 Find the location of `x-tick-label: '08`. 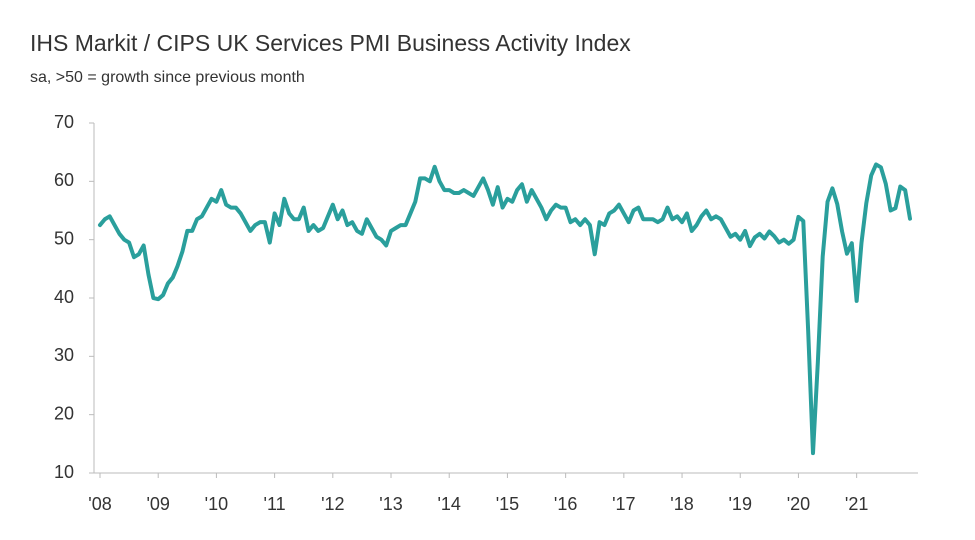

x-tick-label: '08 is located at coordinates (99, 504).